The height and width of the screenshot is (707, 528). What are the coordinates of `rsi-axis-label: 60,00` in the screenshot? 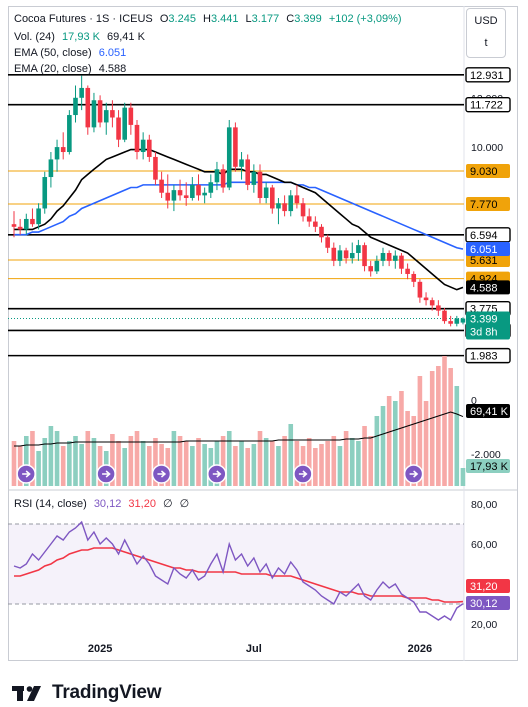 It's located at (484, 545).